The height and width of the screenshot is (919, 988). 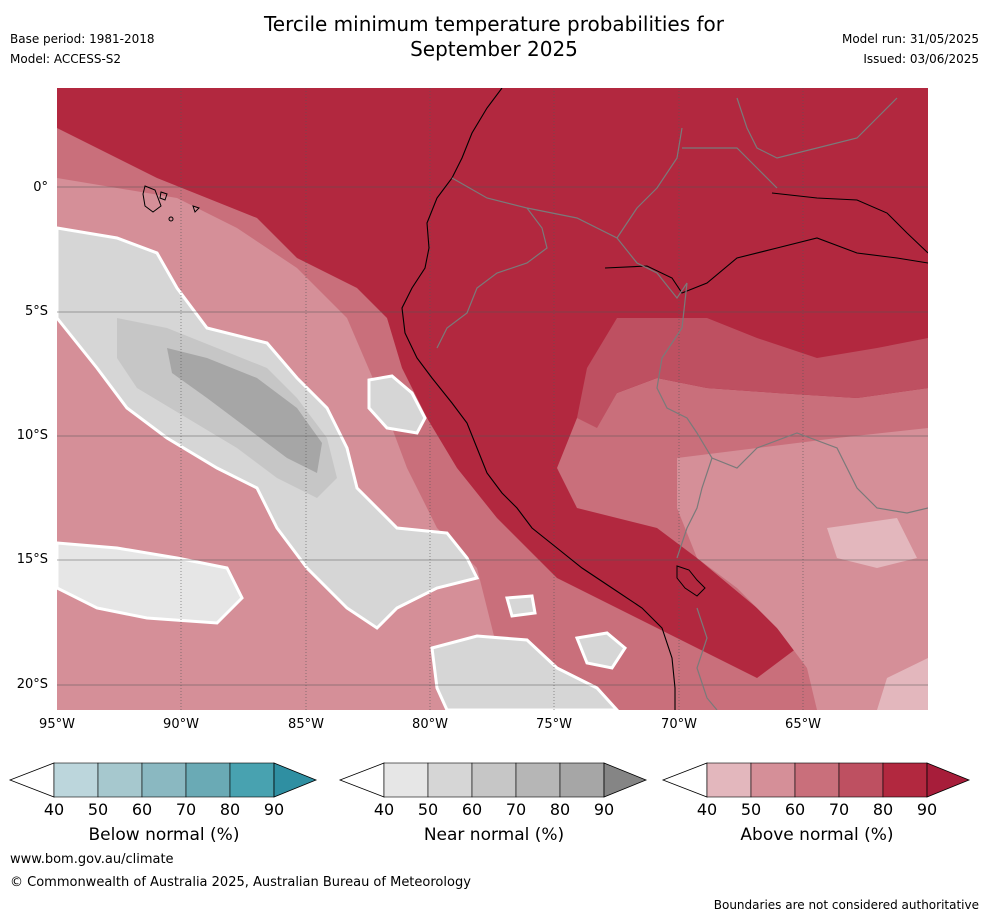 I want to click on below-tick-50: 50, so click(x=98, y=809).